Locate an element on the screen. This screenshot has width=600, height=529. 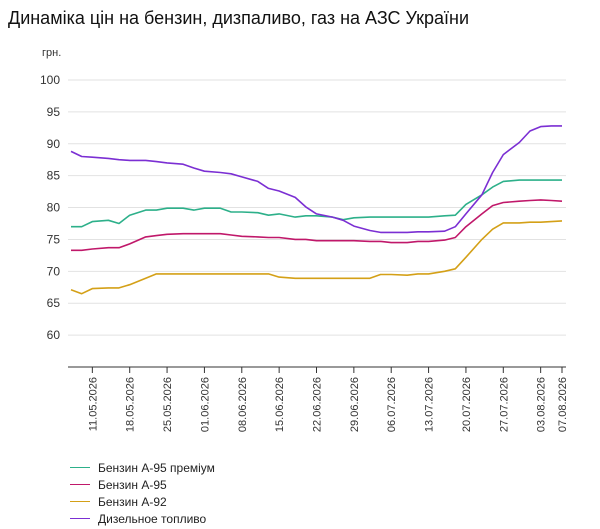
legend-item: Бензин А-95 преміум is located at coordinates (142, 467).